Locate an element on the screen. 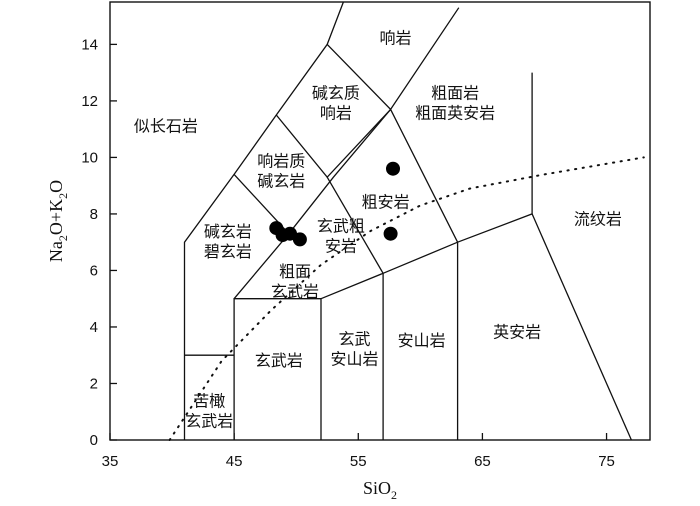 This screenshot has width=700, height=506. field-label-line: 流纹岩 is located at coordinates (598, 219).